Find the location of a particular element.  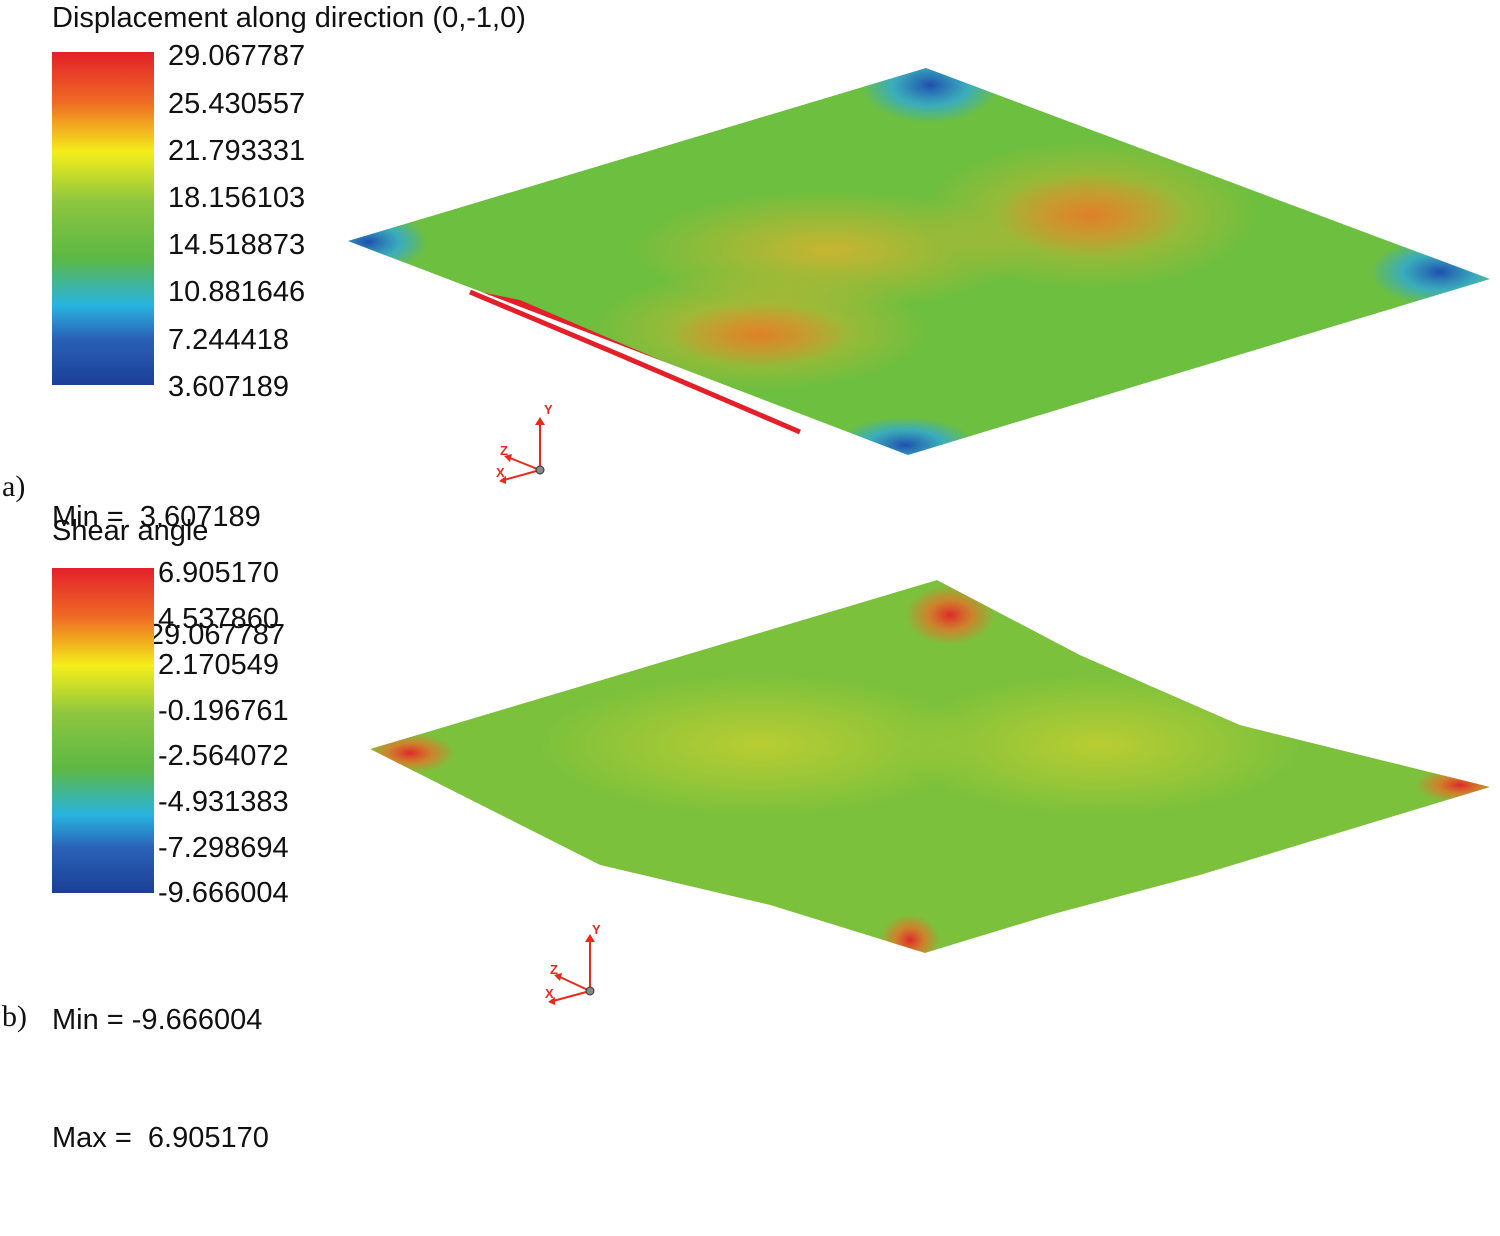

displacement-colorbar is located at coordinates (103, 218).